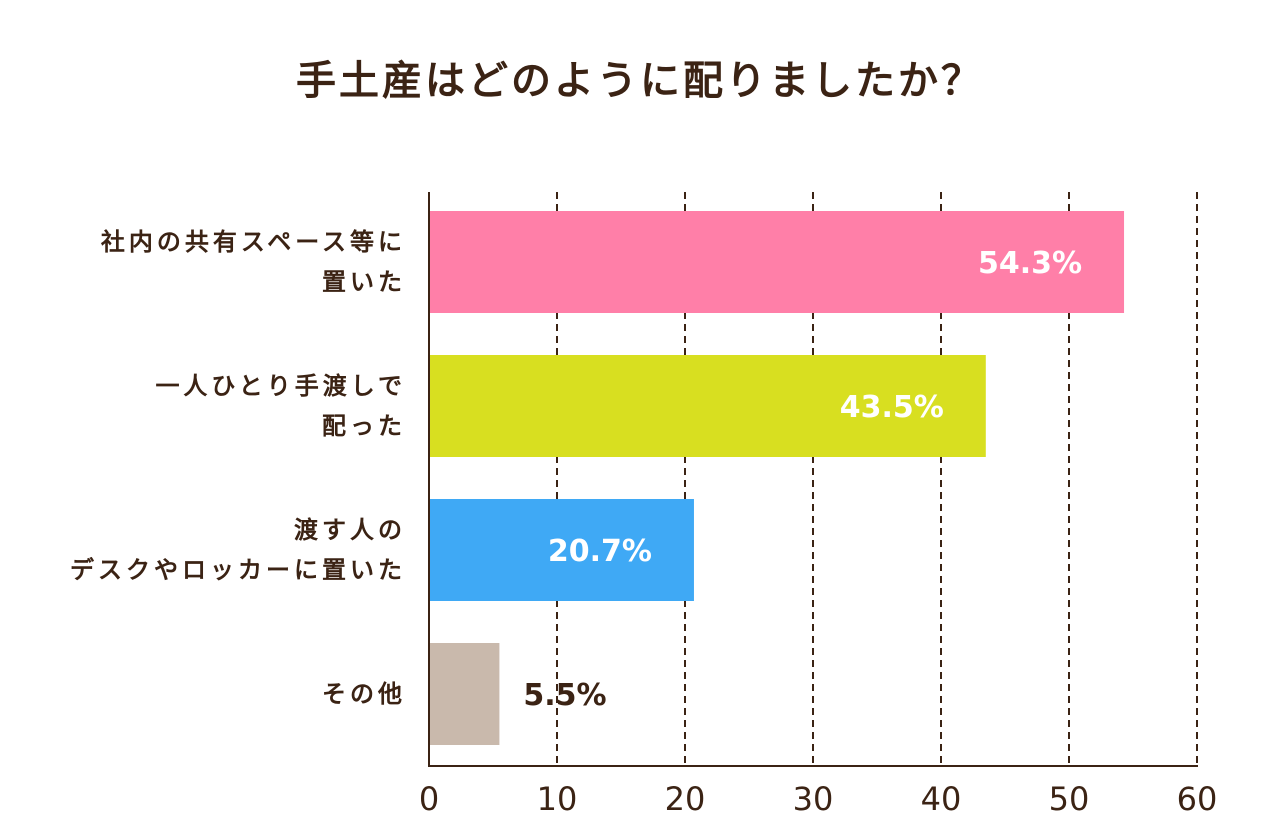 The height and width of the screenshot is (840, 1280). I want to click on category-label-2: 渡す人のデスクやロッカーに置いた, so click(238, 550).